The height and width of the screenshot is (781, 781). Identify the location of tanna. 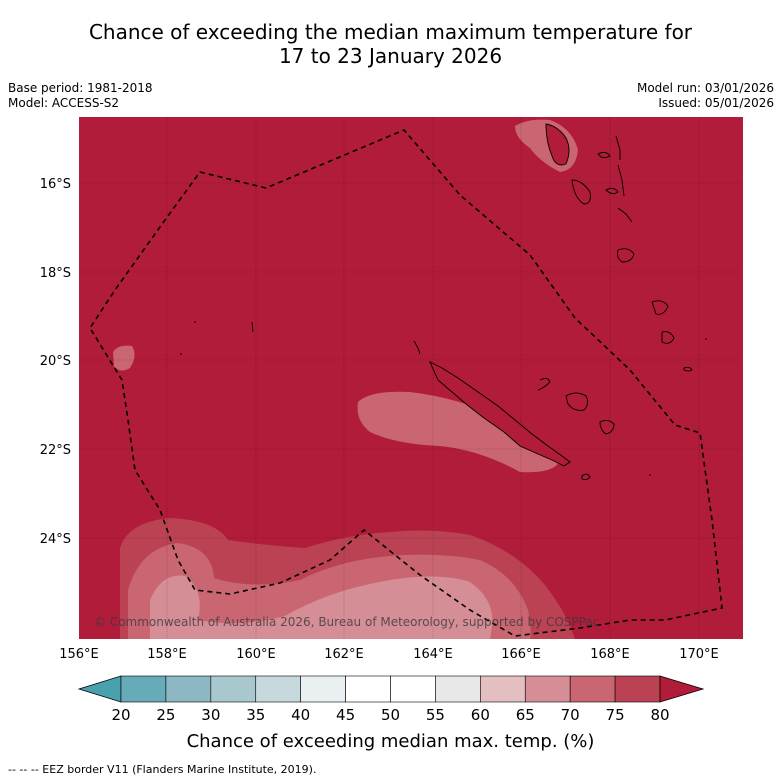
(668, 337).